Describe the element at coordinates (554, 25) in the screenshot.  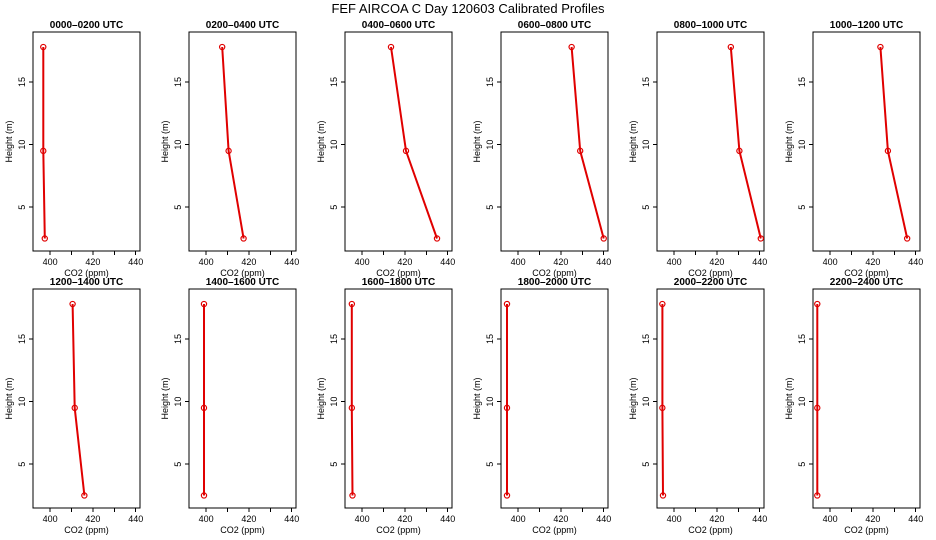
I see `panel-title: 0600–0800 UTC` at that location.